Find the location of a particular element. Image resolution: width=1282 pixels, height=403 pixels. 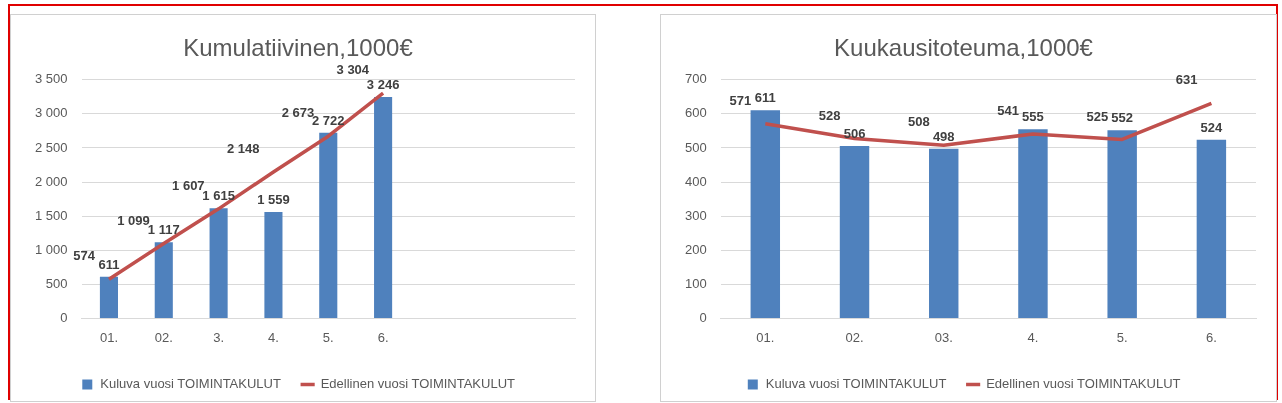

y-tick-label: 300 is located at coordinates (695, 215).